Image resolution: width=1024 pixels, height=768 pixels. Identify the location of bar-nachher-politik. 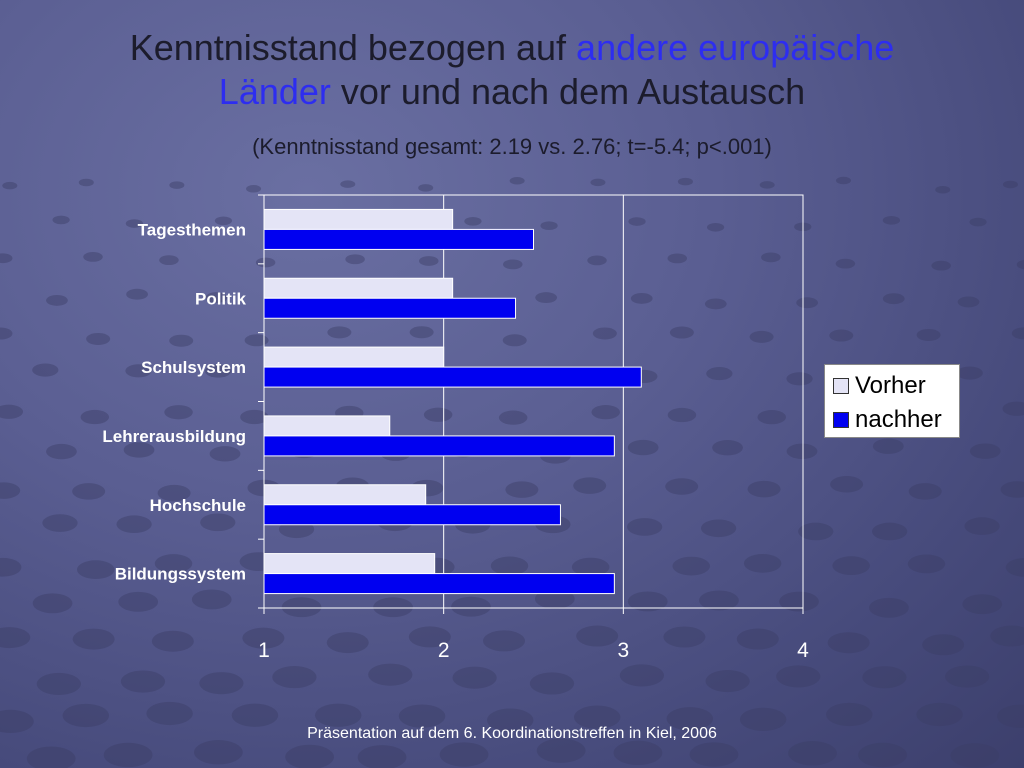
(390, 308).